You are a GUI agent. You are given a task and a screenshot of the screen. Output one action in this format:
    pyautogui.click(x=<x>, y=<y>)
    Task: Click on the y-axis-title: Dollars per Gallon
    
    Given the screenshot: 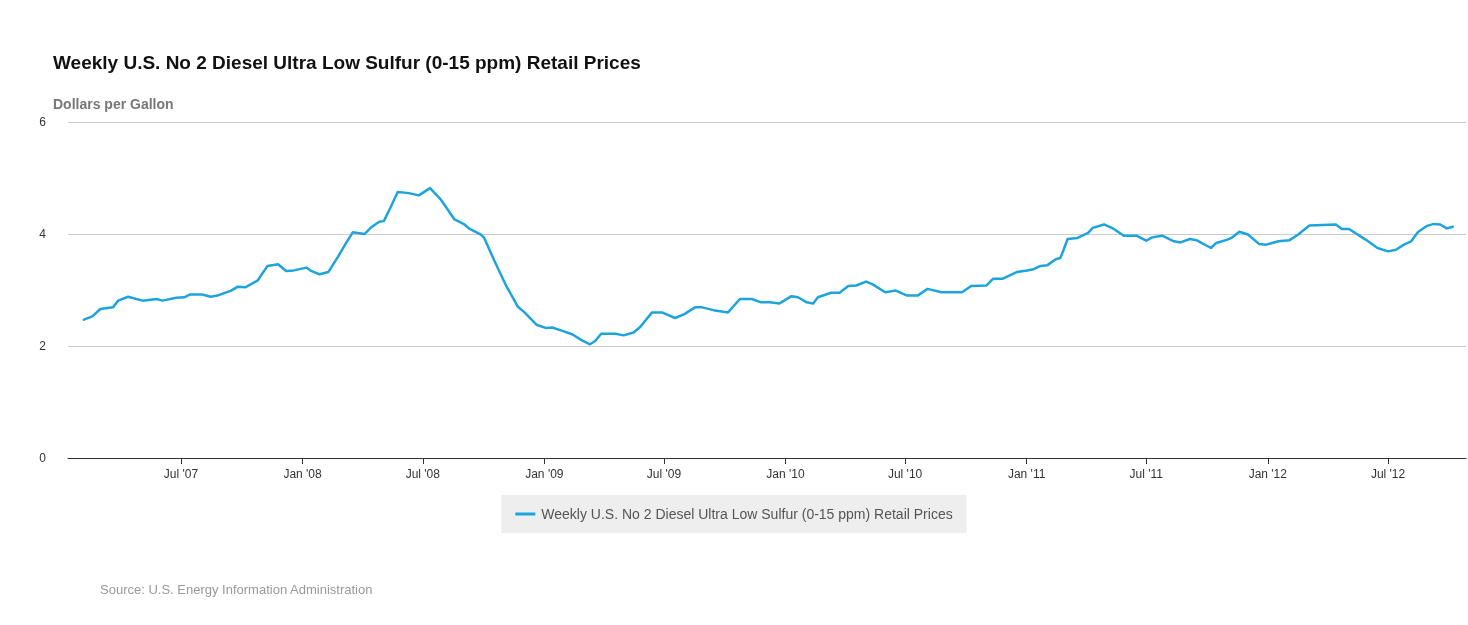 What is the action you would take?
    pyautogui.click(x=113, y=104)
    